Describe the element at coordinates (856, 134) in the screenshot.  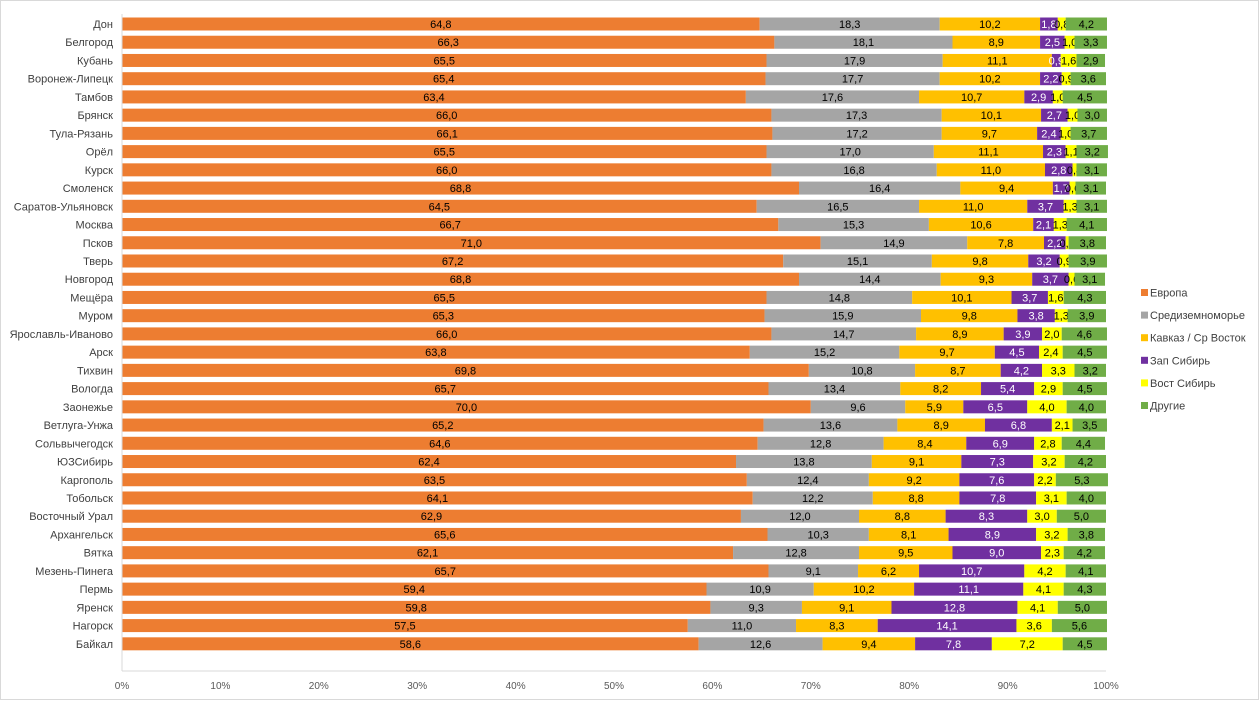
I see `data-label: 17,2` at that location.